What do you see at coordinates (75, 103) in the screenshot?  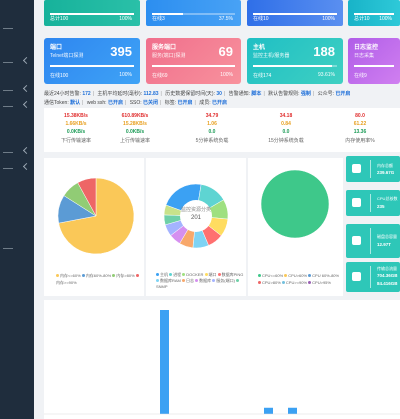 I see `token-link: 默认` at bounding box center [75, 103].